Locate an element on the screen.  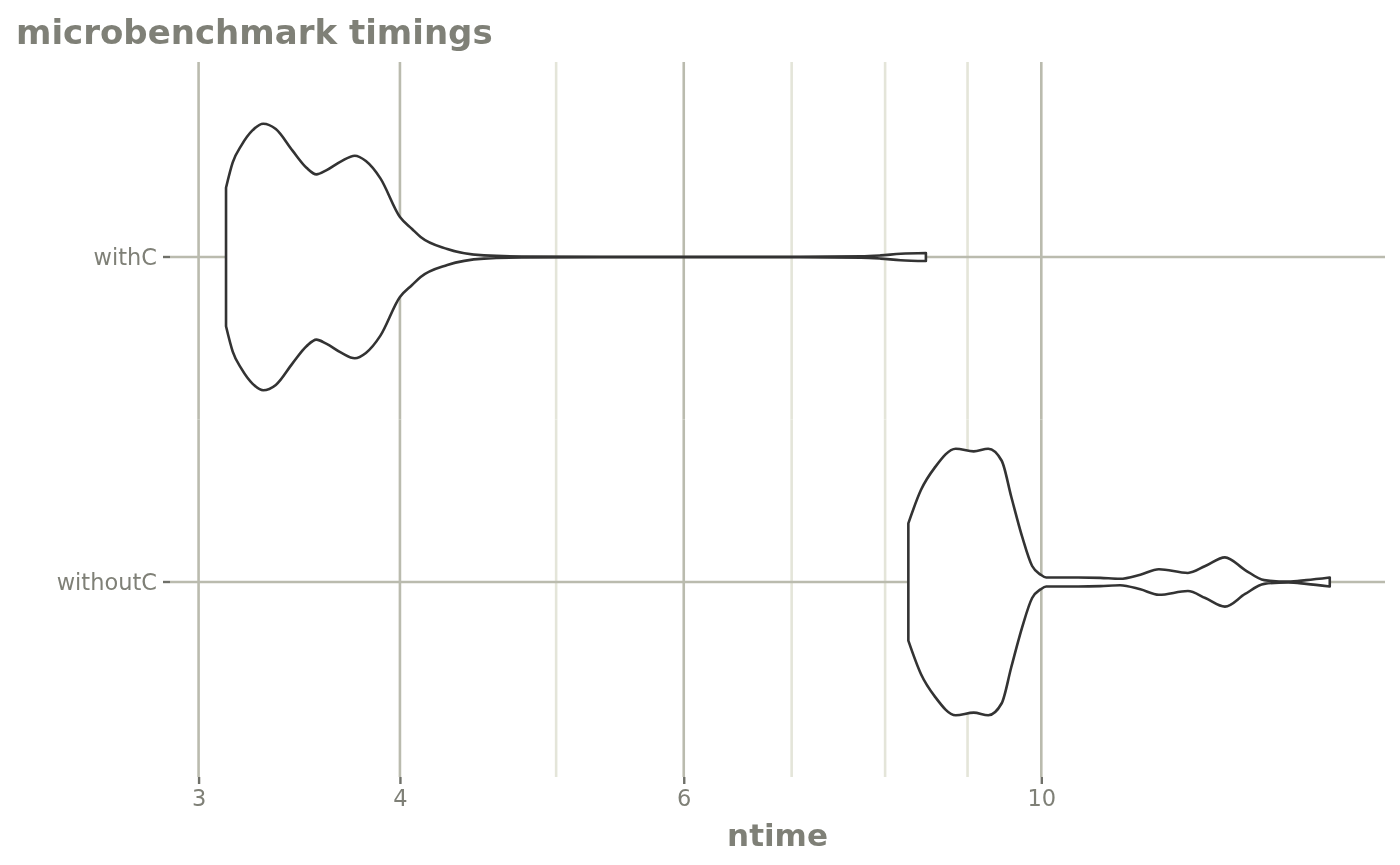
x-tick-label: 3 is located at coordinates (199, 797).